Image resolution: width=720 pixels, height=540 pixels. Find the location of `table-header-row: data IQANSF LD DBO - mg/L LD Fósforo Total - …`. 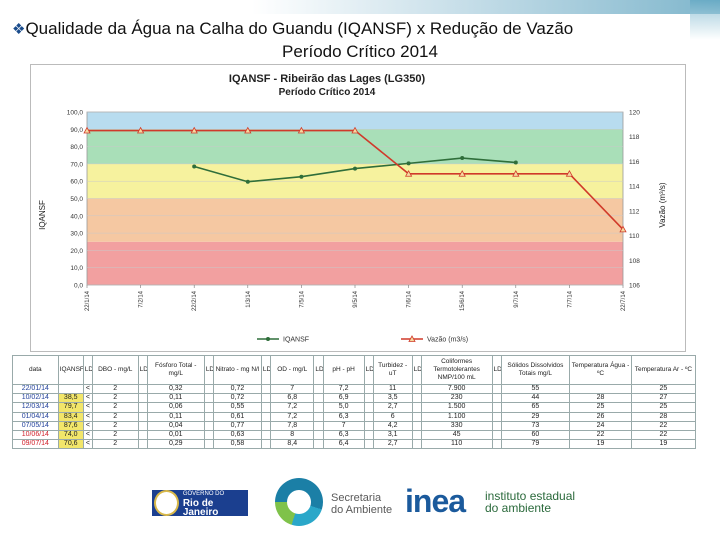

table-header-row: data IQANSF LD DBO - mg/L LD Fósforo Total - … is located at coordinates (354, 370).